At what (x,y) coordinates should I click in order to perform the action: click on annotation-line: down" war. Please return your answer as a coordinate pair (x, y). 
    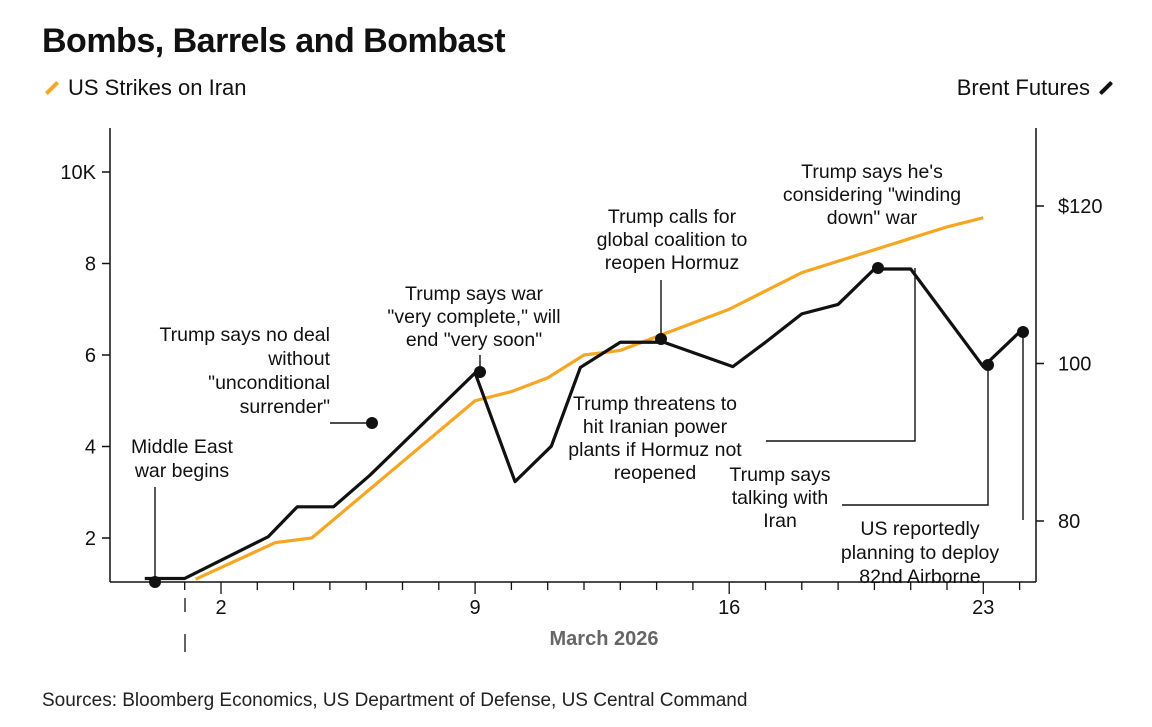
    Looking at the image, I should click on (872, 218).